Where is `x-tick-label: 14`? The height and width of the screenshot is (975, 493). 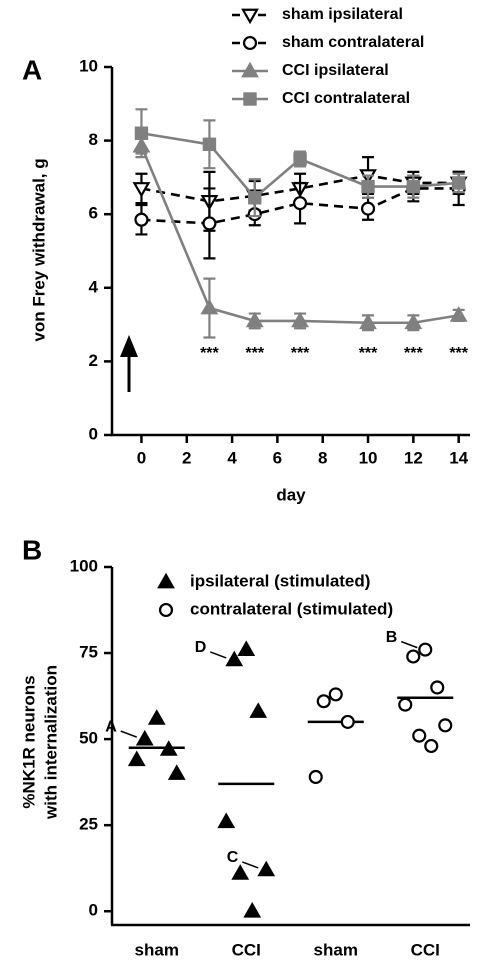
x-tick-label: 14 is located at coordinates (458, 457).